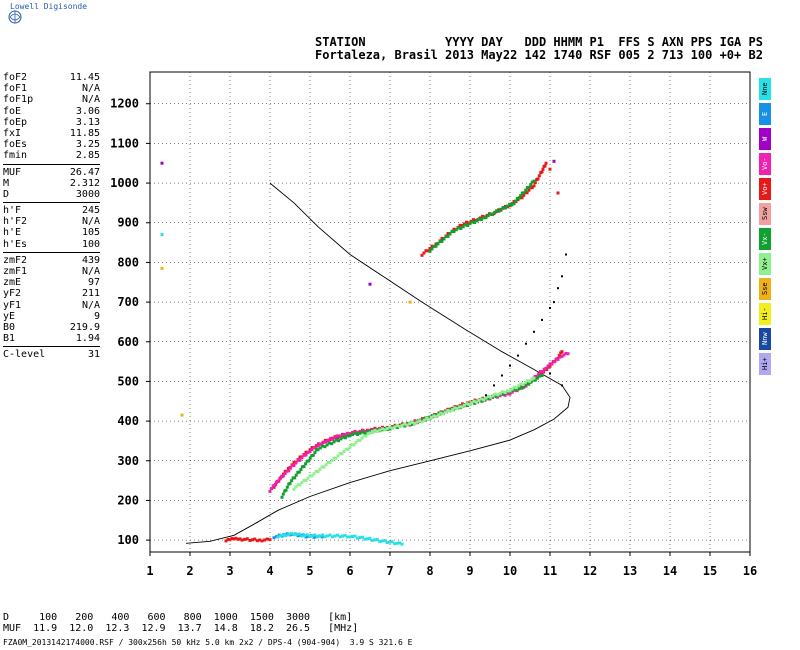 This screenshot has height=650, width=800. Describe the element at coordinates (6, 194) in the screenshot. I see `param-label: D` at that location.